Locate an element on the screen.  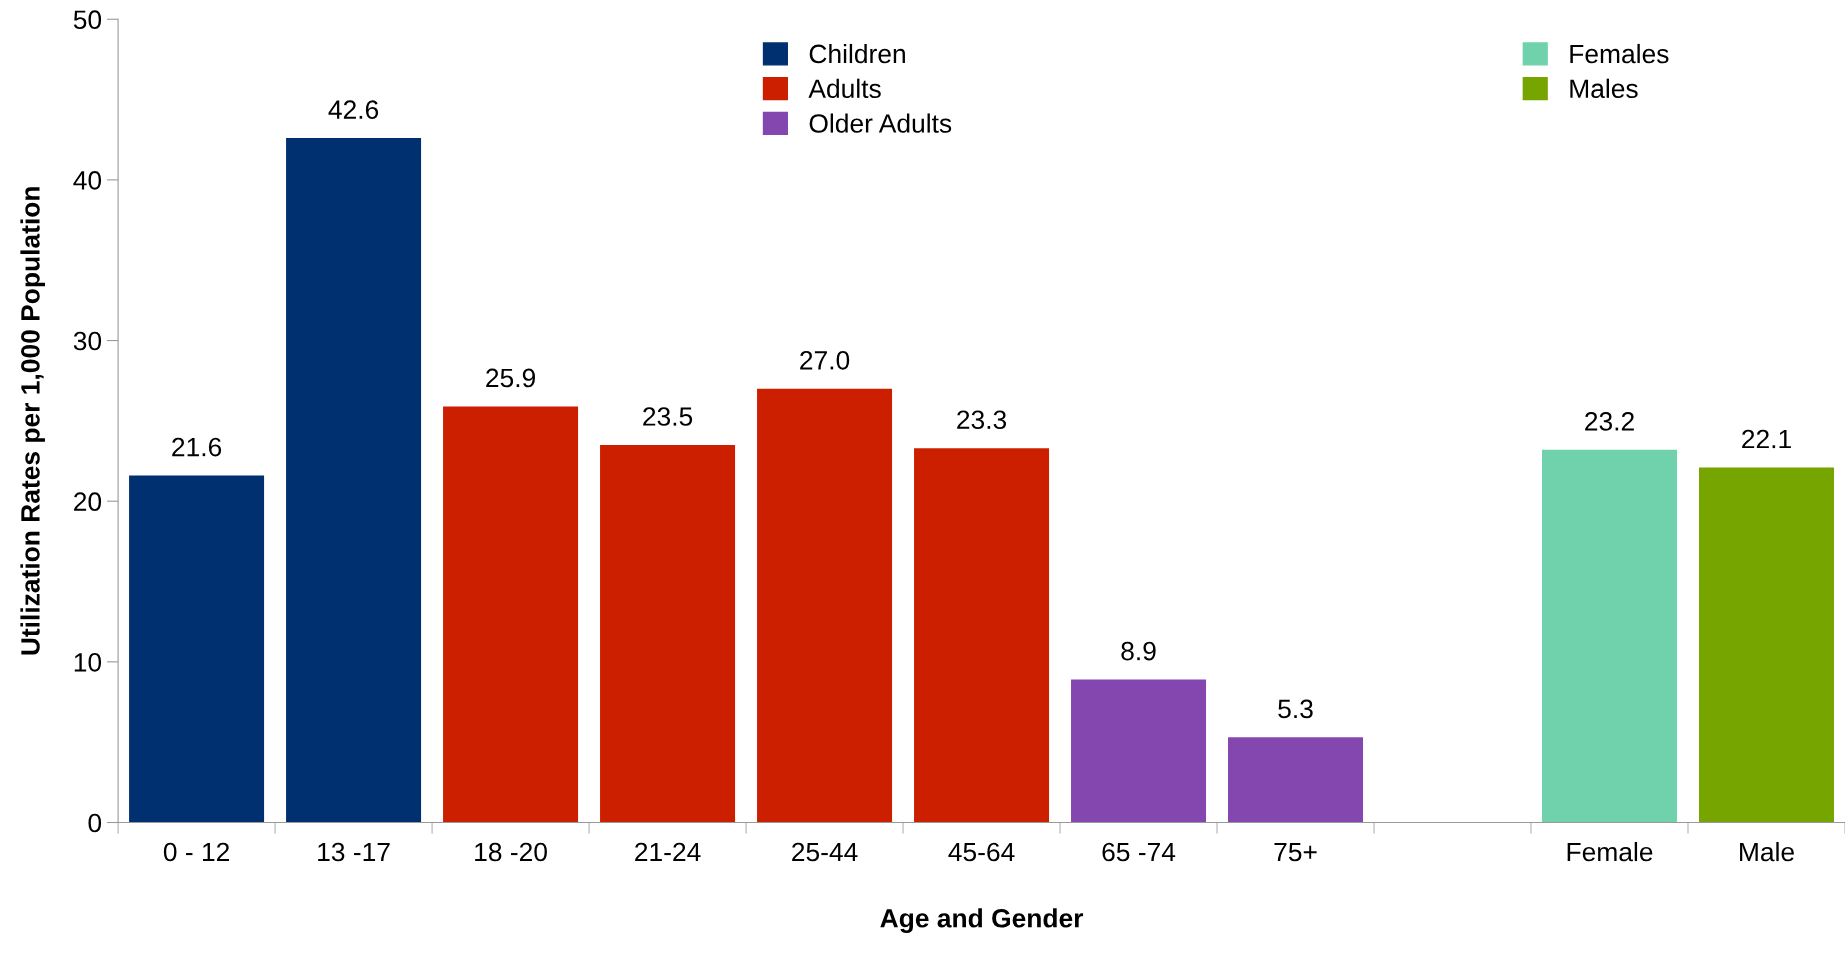
y-tick-label: 30 is located at coordinates (87, 341).